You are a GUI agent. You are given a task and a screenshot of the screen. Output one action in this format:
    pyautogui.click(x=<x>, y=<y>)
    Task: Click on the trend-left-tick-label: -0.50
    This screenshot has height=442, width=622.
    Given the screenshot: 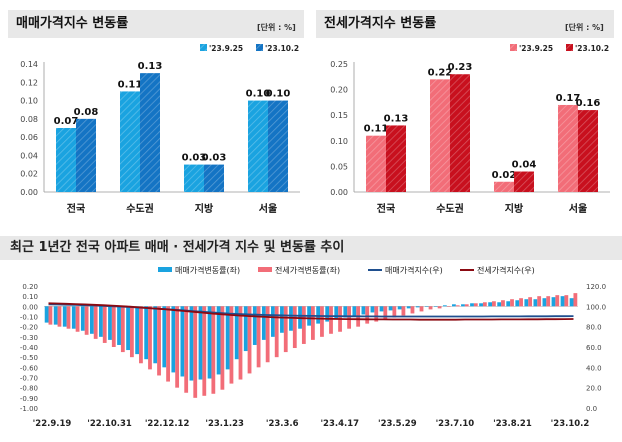 What is the action you would take?
    pyautogui.click(x=29, y=358)
    